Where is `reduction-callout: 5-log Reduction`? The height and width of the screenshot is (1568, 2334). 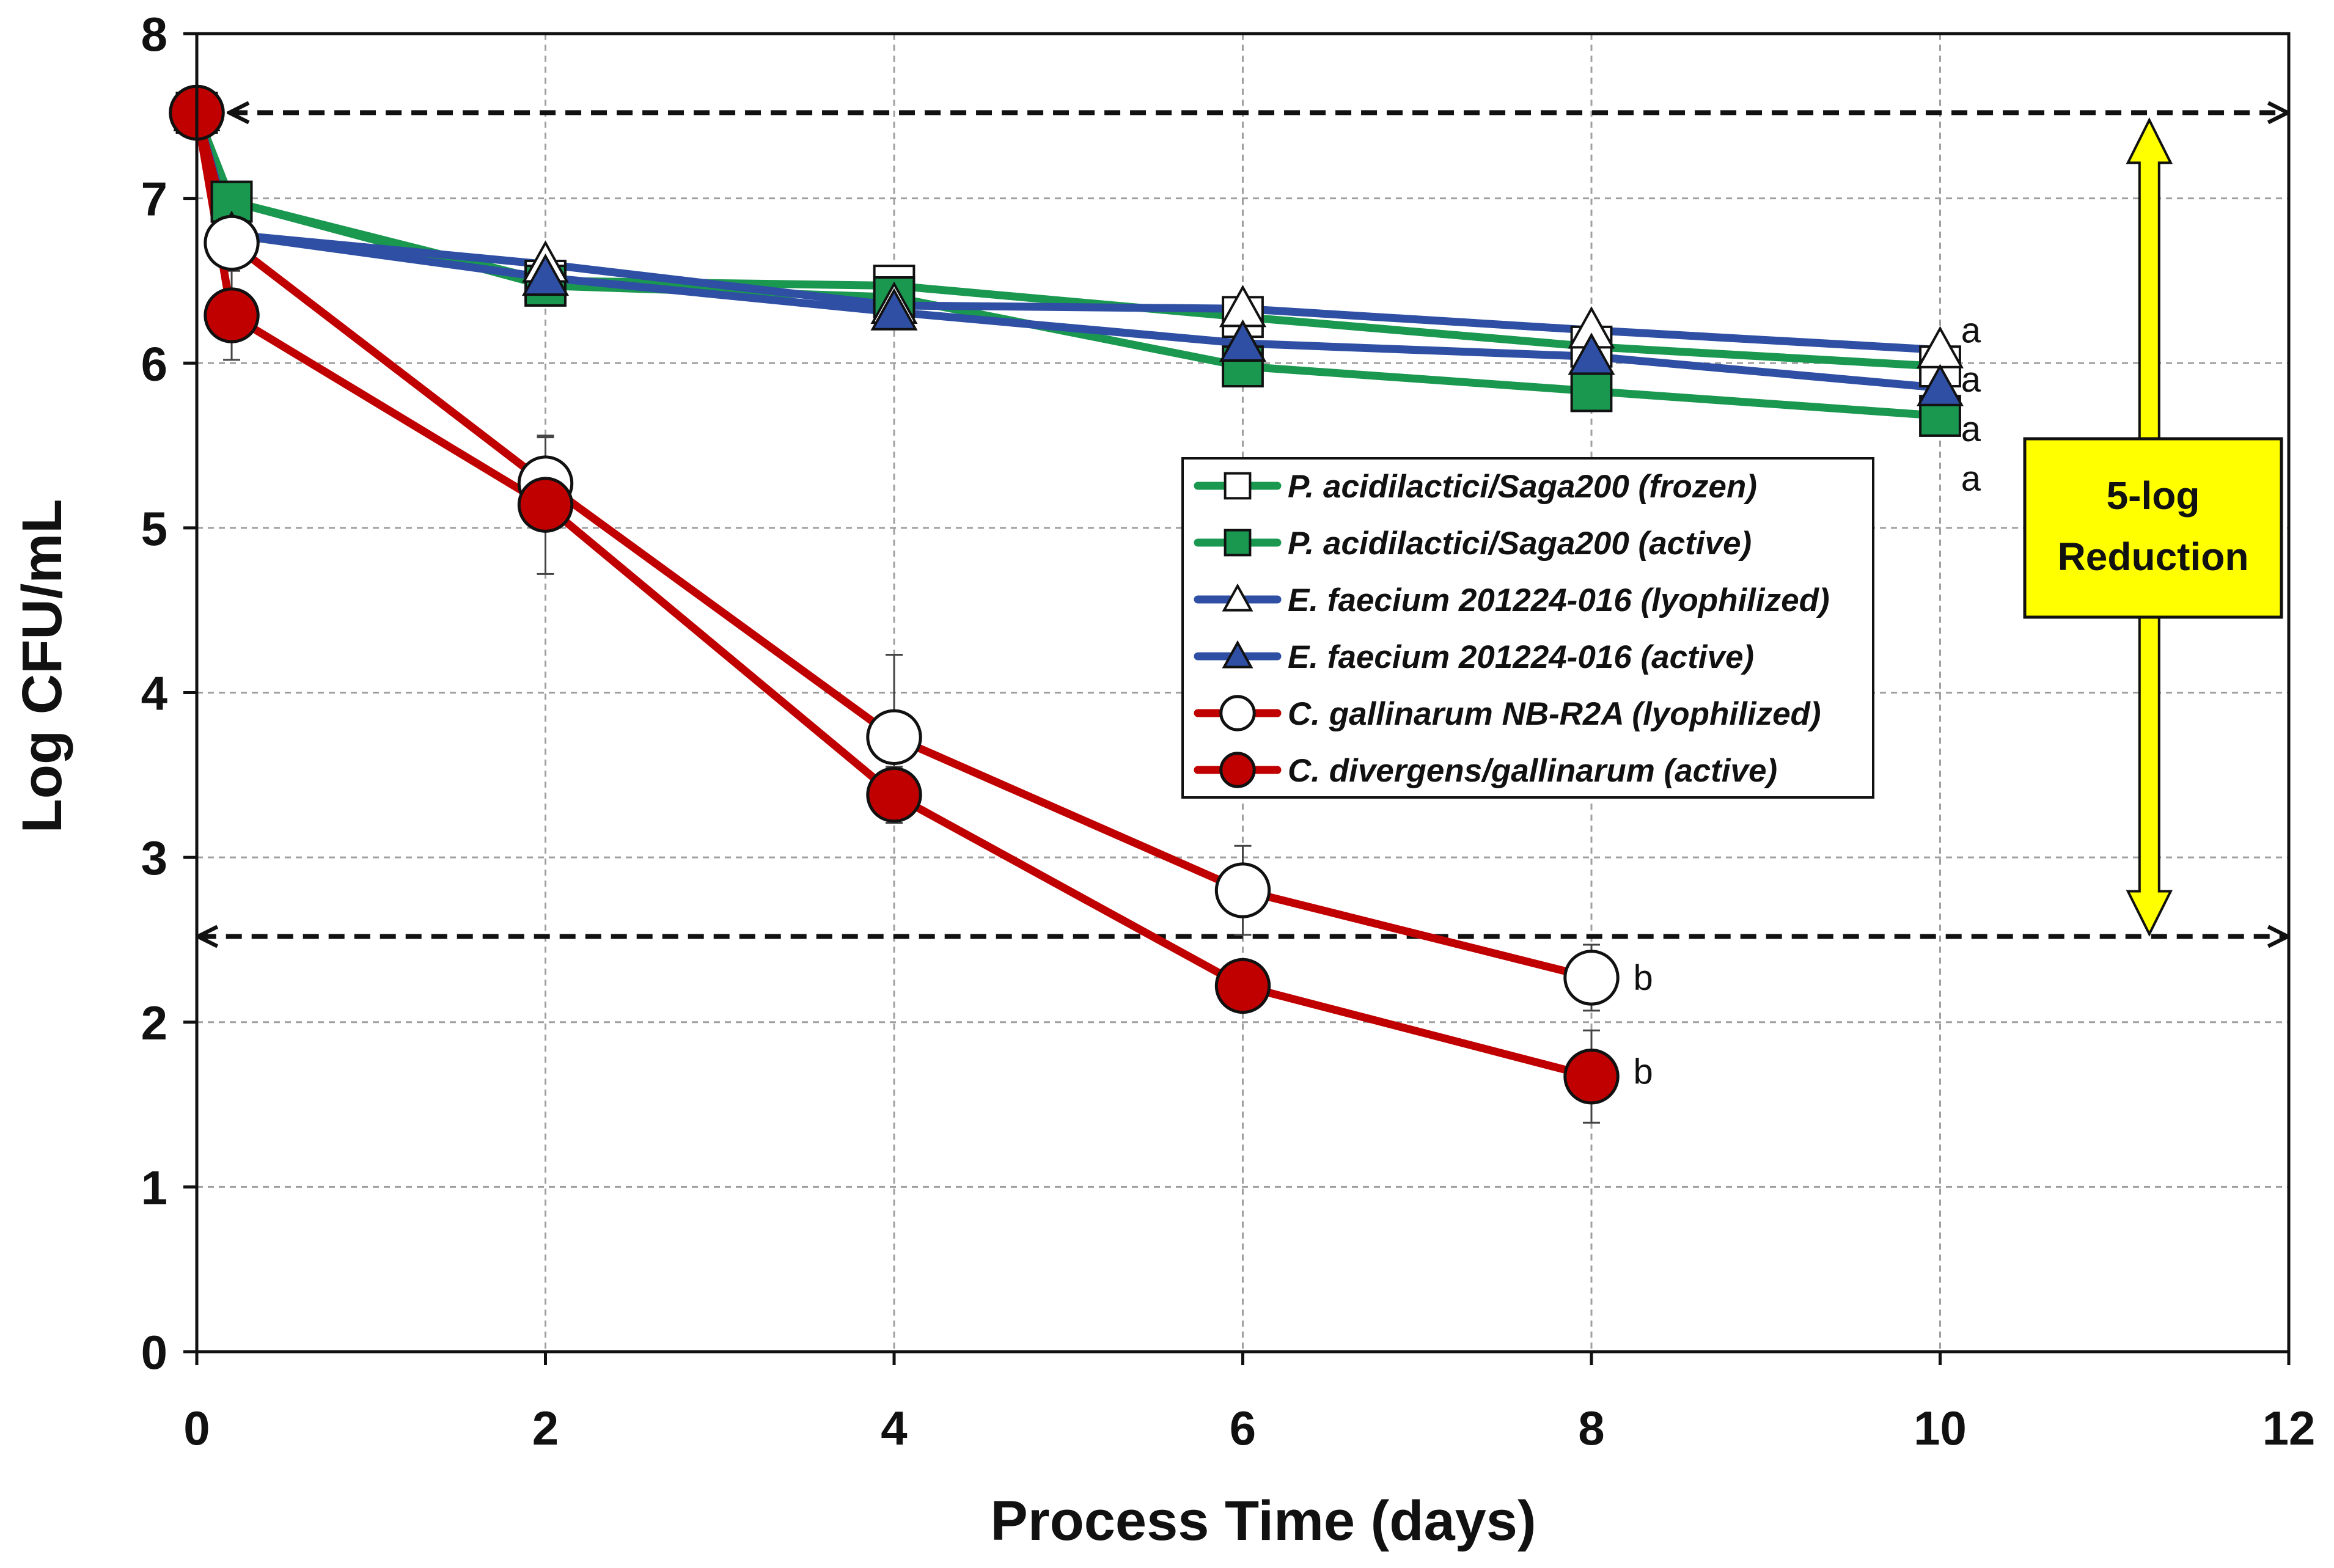
reduction-callout: 5-log Reduction is located at coordinates (2153, 527).